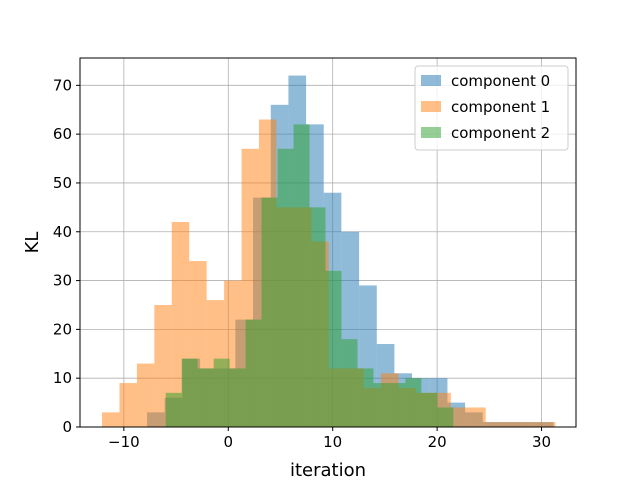  What do you see at coordinates (124, 442) in the screenshot?
I see `x-tick-label: −10` at bounding box center [124, 442].